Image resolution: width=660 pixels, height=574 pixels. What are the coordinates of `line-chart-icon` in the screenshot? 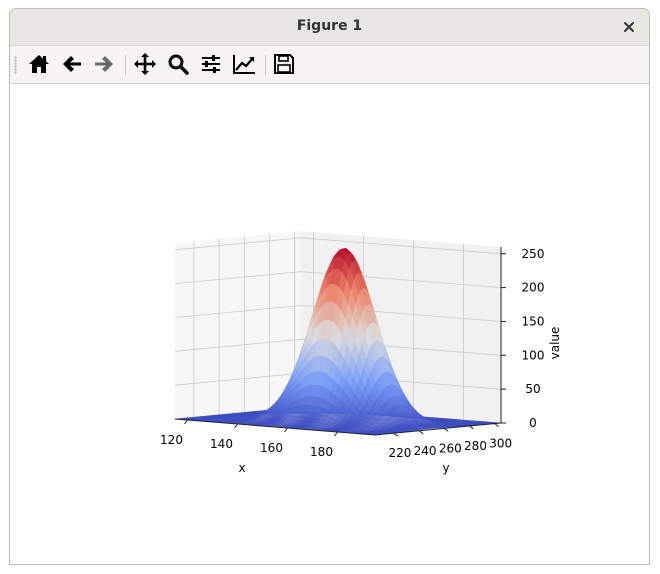 It's located at (244, 64).